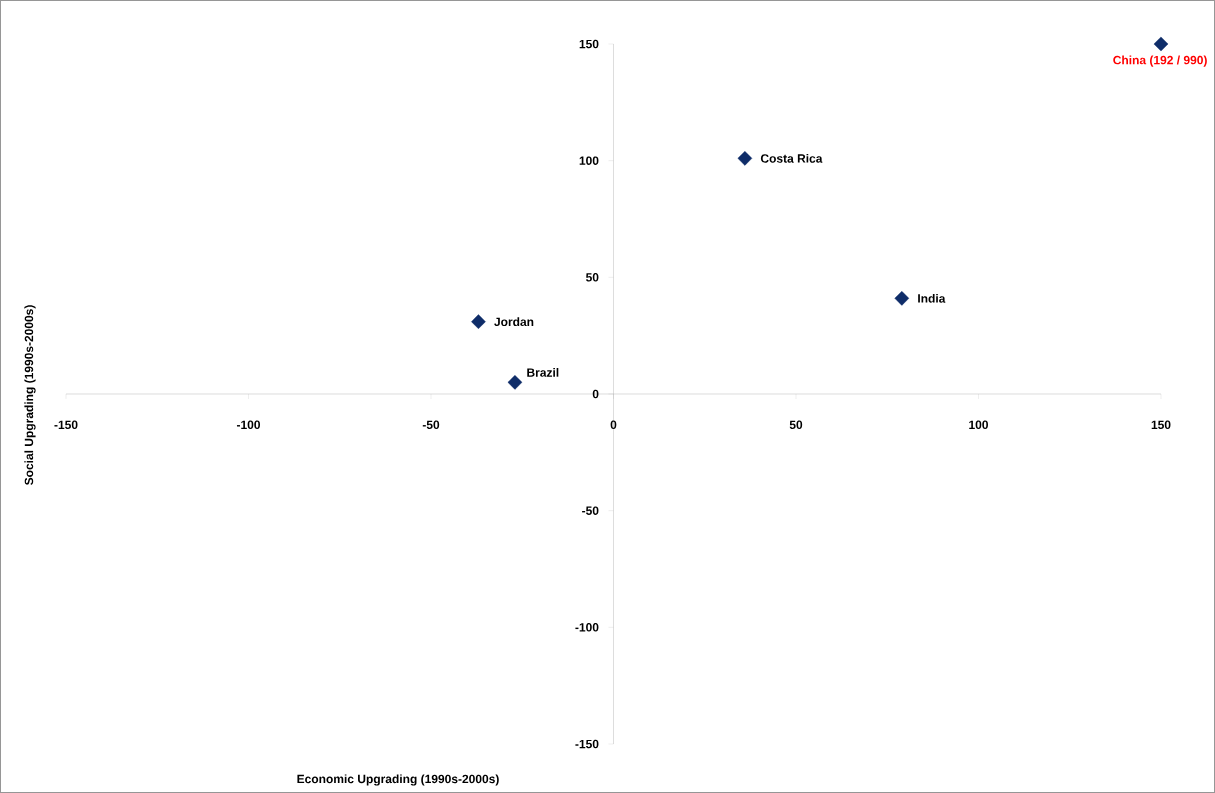  Describe the element at coordinates (514, 322) in the screenshot. I see `annotation: Jordan` at that location.